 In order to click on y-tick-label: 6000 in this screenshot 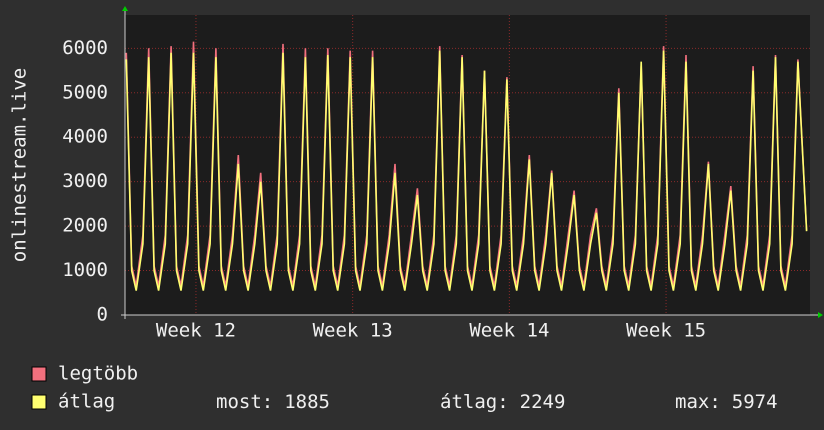, I will do `click(85, 48)`.